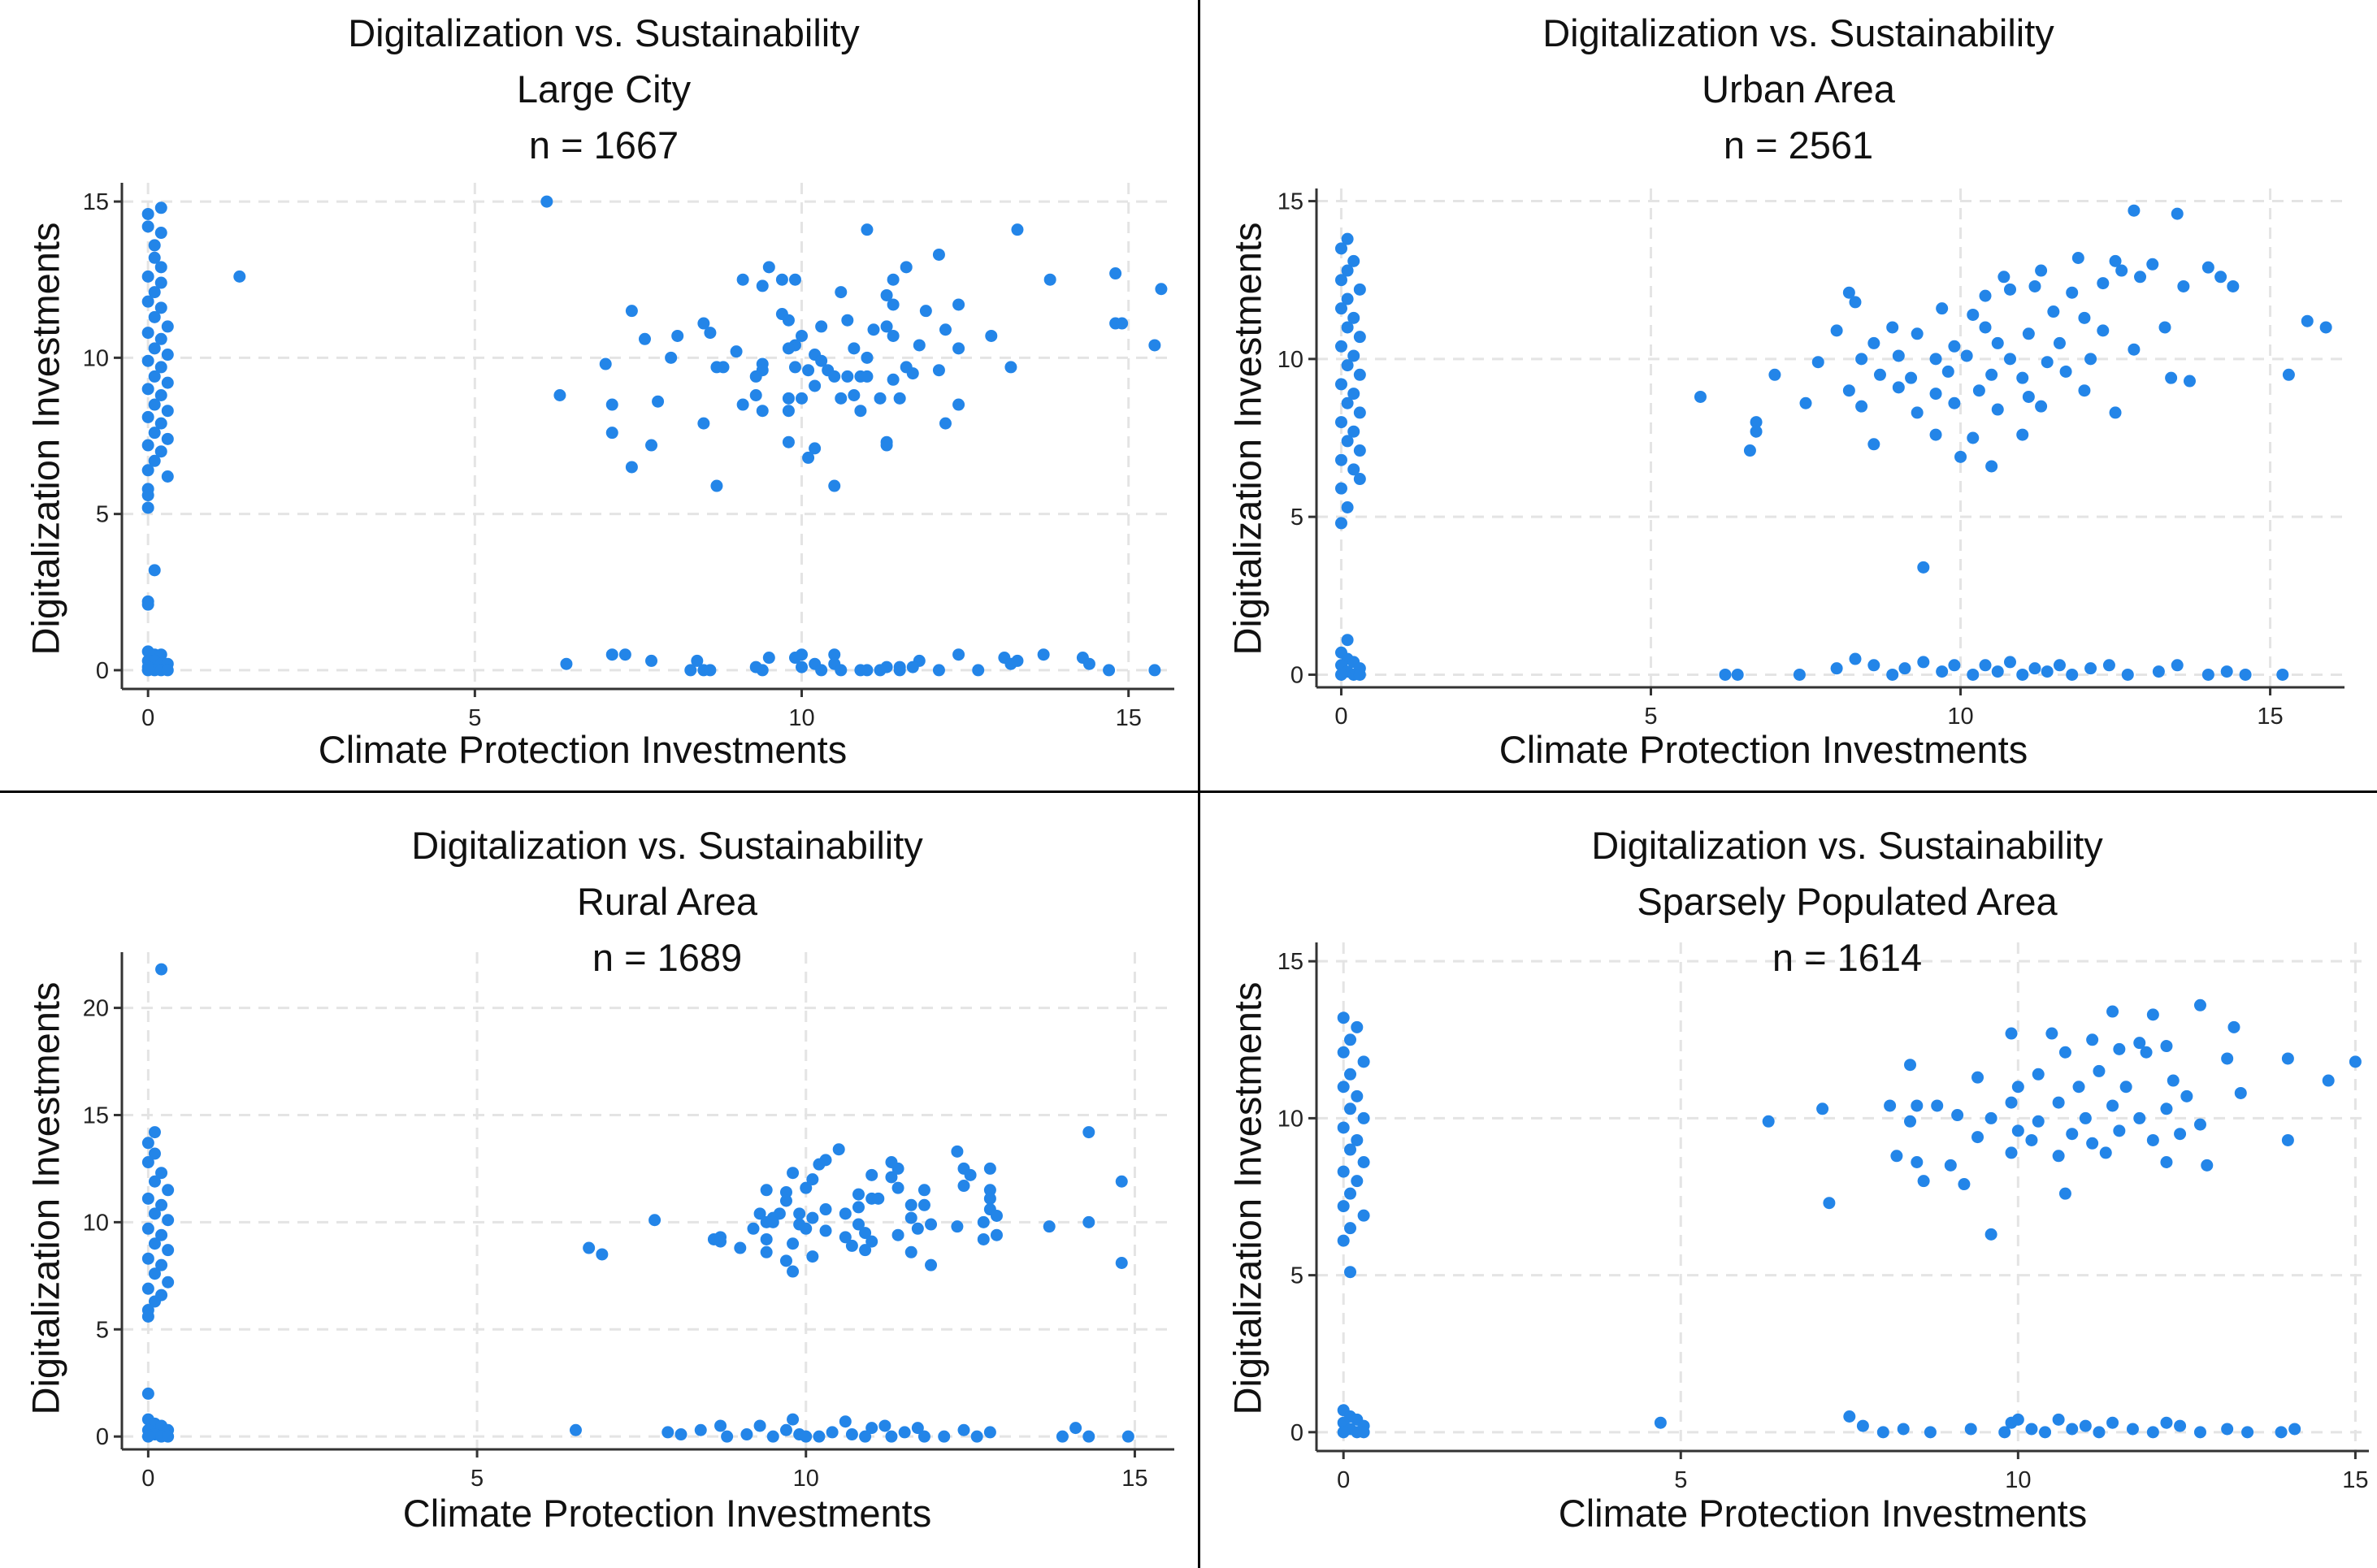  Describe the element at coordinates (96, 202) in the screenshot. I see `y-tick-label: 15` at that location.